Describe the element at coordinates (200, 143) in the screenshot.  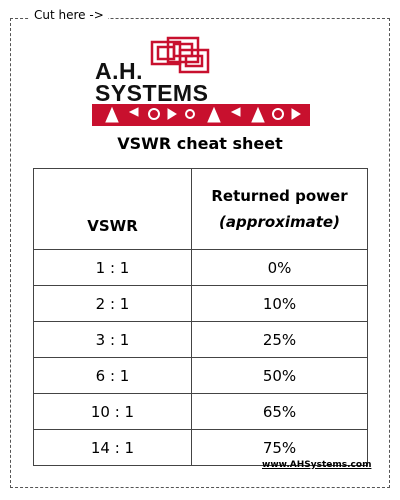
I see `title: VSWR cheat sheet` at that location.